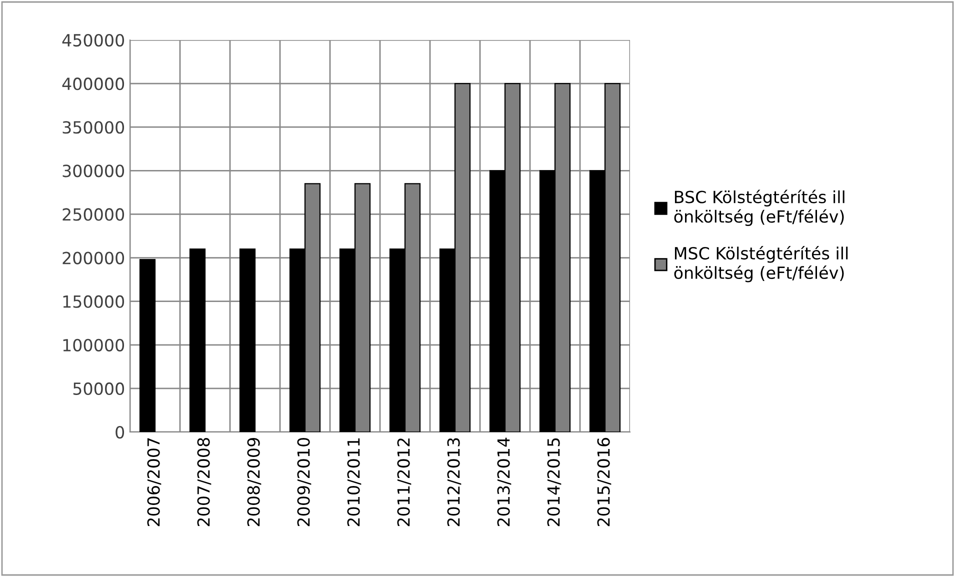 The image size is (955, 577). What do you see at coordinates (93, 214) in the screenshot?
I see `y-tick-label: 250000` at bounding box center [93, 214].